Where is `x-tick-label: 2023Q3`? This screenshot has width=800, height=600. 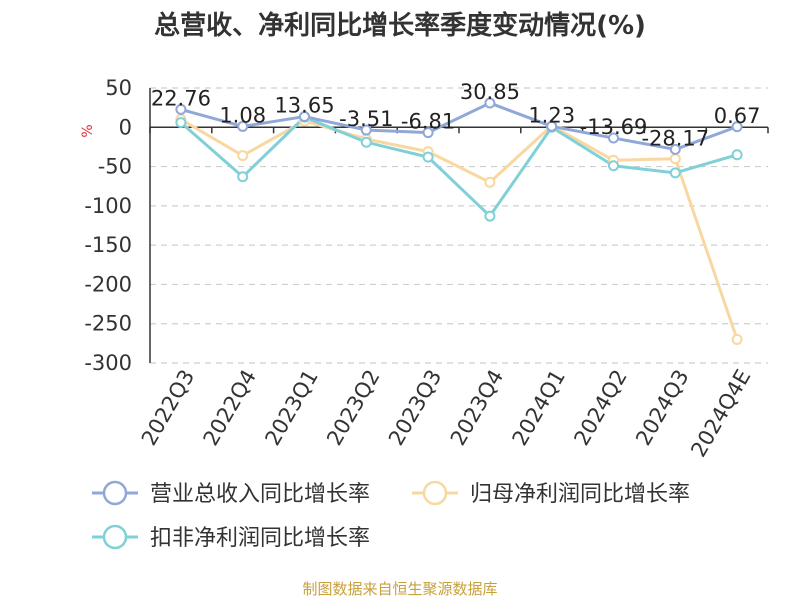 x-tick-label: 2023Q3 is located at coordinates (415, 407).